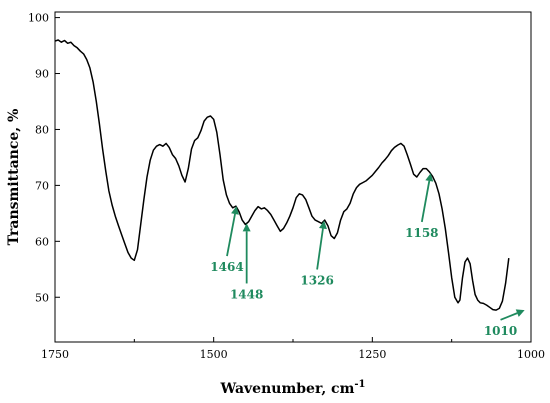 This screenshot has width=550, height=403. What do you see at coordinates (292, 388) in the screenshot?
I see `x-axis-title: Wavenumber, cm-1` at bounding box center [292, 388].